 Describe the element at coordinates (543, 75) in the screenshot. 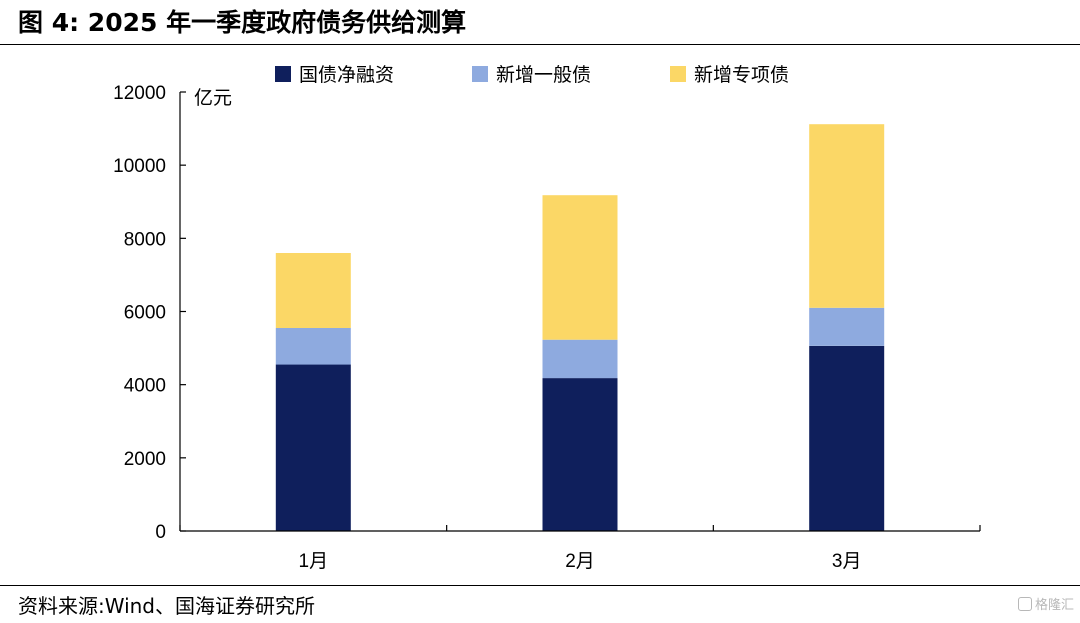

I see `legend-label: 新增一般债` at that location.